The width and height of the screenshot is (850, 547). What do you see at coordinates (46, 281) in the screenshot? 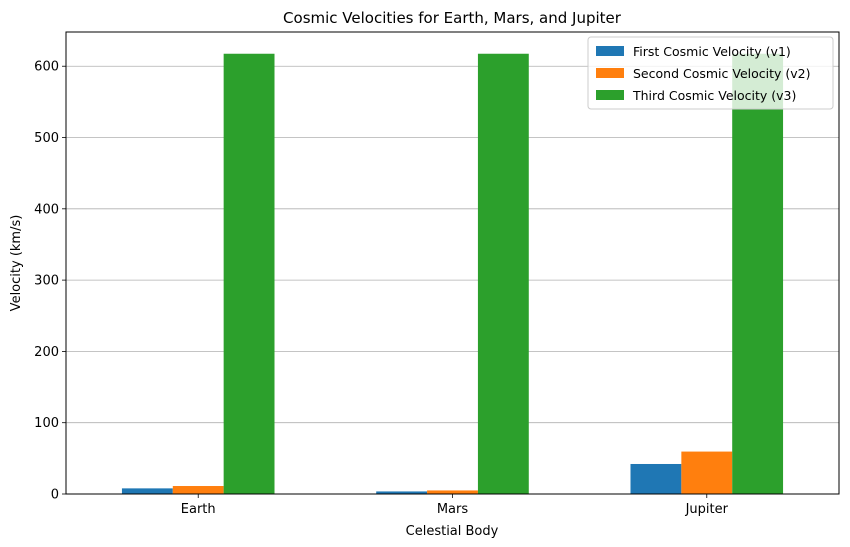
I see `y-tick-label: 300` at bounding box center [46, 281].